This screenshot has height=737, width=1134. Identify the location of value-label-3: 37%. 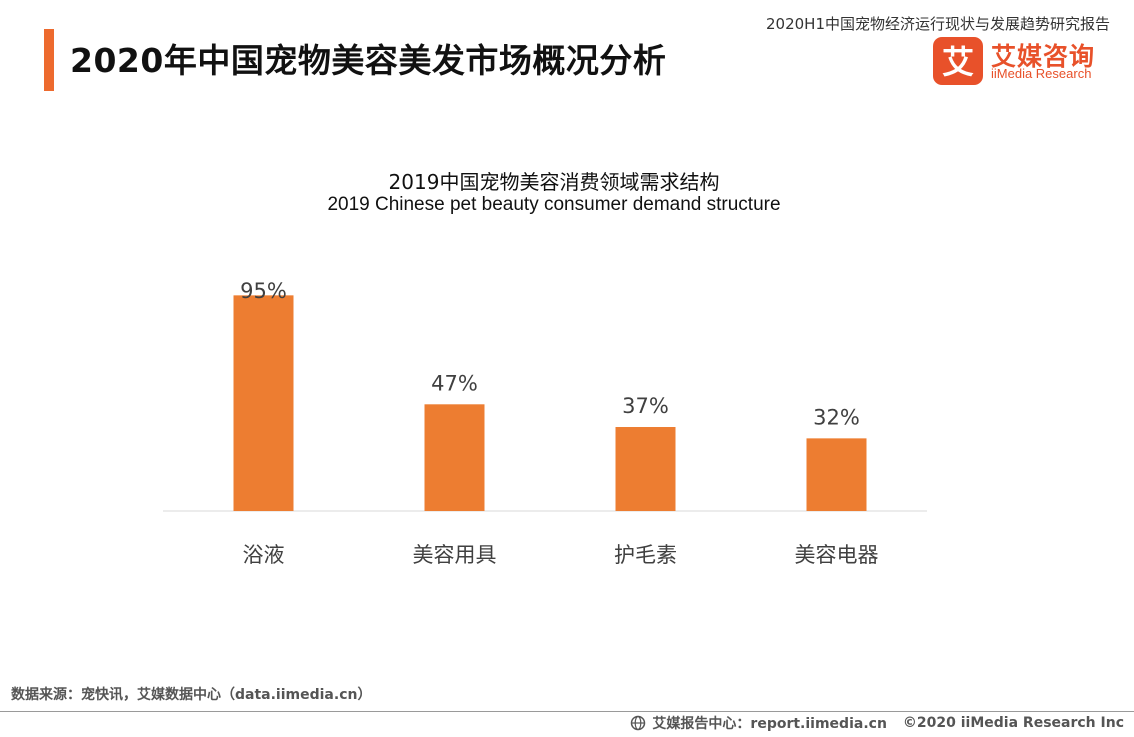
(645, 406).